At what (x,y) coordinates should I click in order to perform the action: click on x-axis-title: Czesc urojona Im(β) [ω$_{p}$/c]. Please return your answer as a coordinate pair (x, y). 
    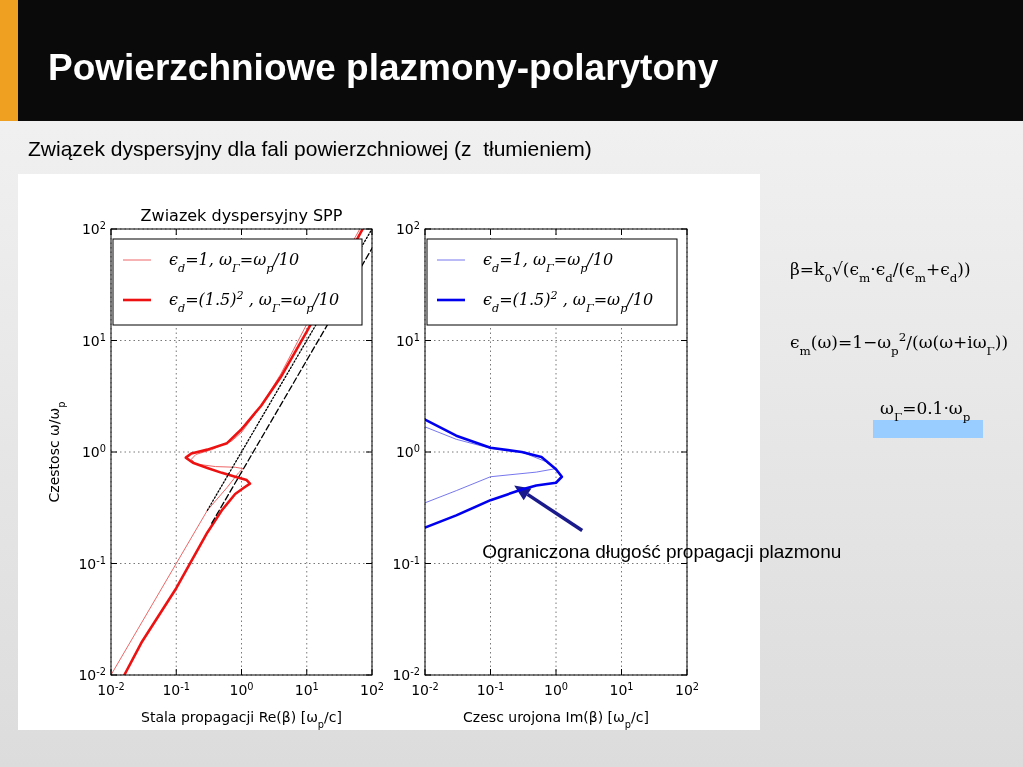
    Looking at the image, I should click on (556, 719).